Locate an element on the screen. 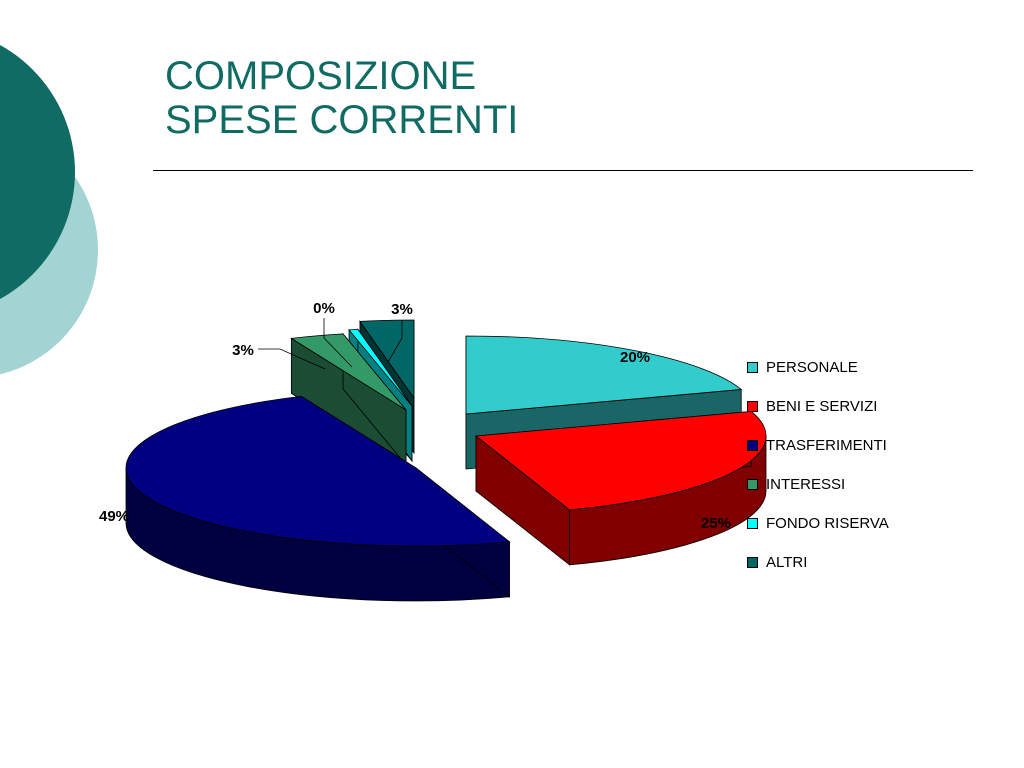  data-label-altri: 3% is located at coordinates (402, 309).